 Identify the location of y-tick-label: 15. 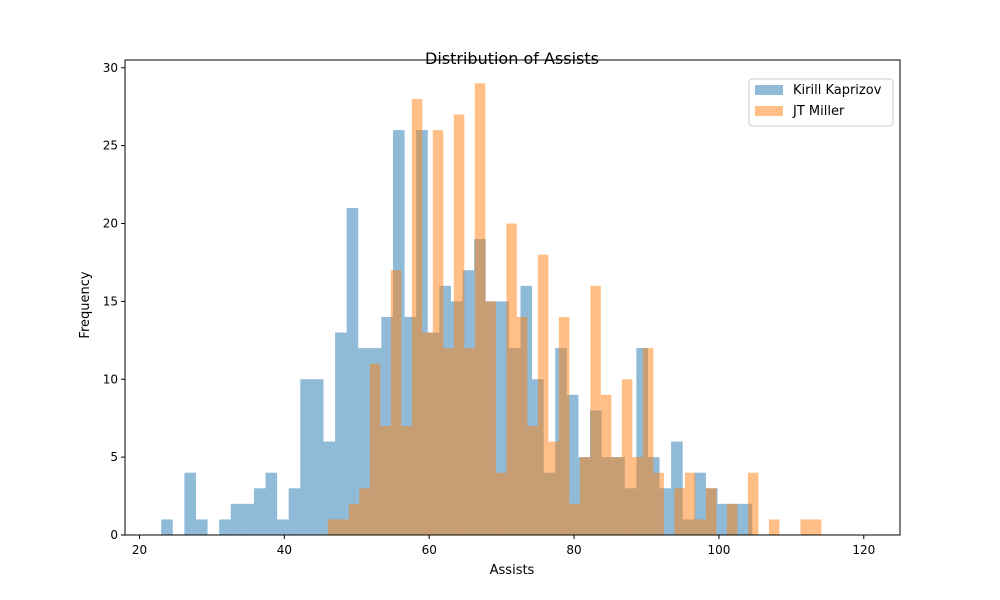
(110, 301).